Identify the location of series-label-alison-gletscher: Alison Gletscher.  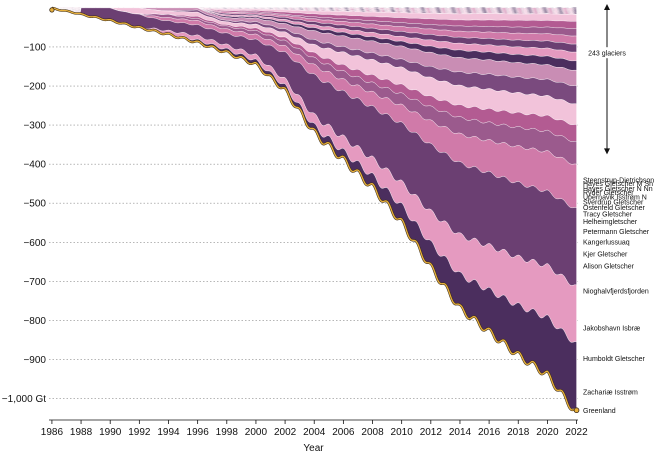
(609, 267).